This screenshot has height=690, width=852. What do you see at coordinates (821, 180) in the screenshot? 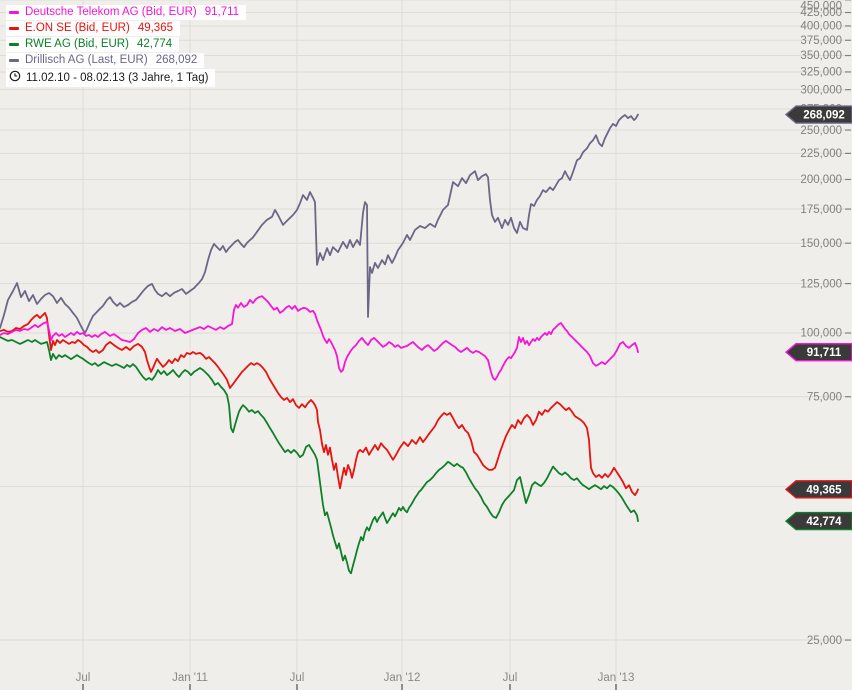
I see `y-axis-label: 200,000` at bounding box center [821, 180].